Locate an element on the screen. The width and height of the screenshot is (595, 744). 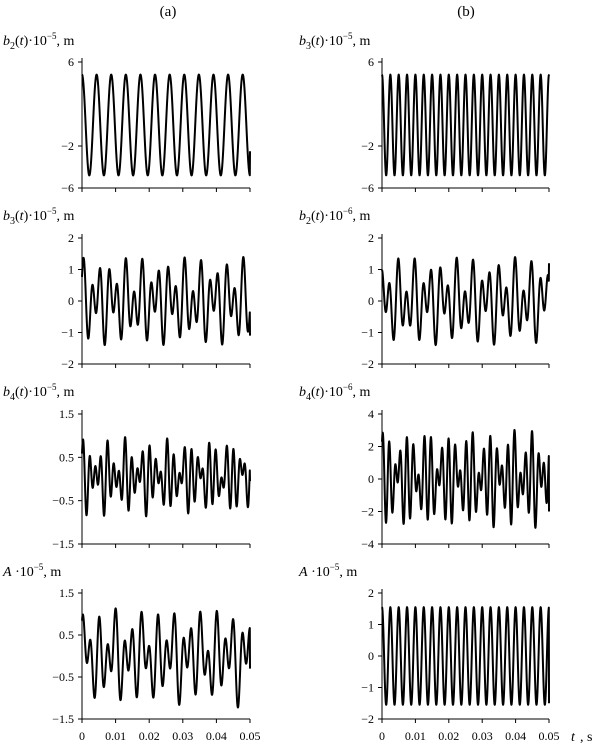
y-tick-label-b3: 0 is located at coordinates (371, 479).